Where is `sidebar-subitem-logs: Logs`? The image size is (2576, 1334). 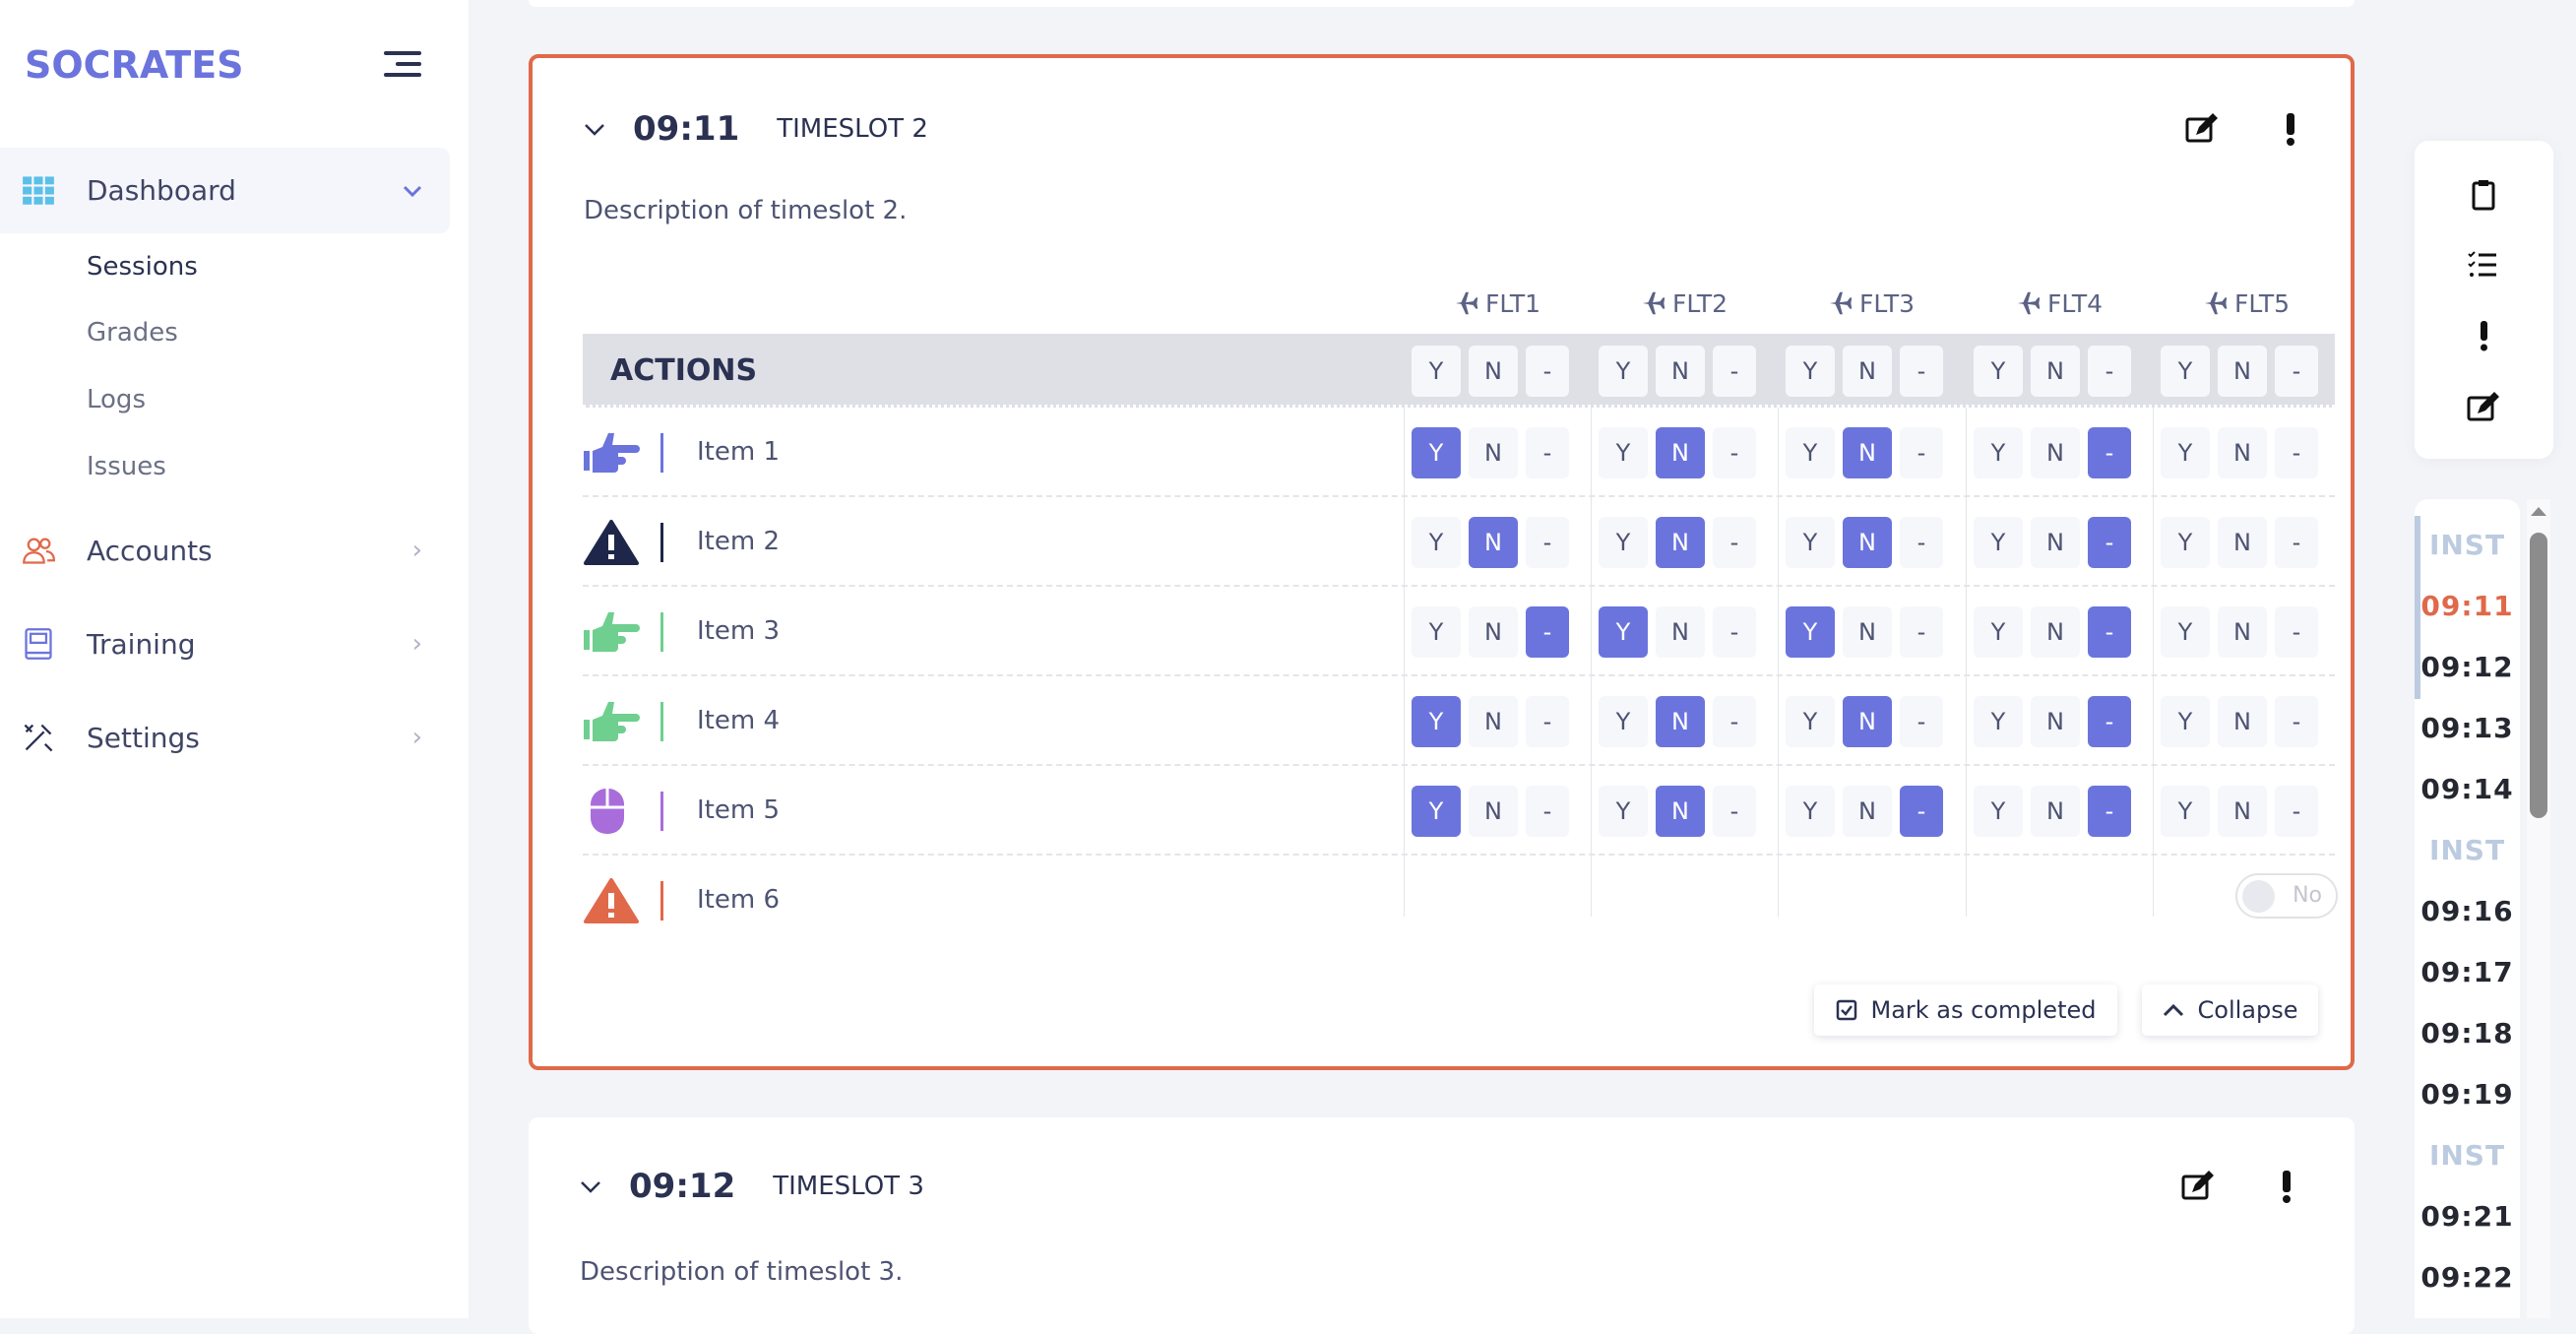 sidebar-subitem-logs: Logs is located at coordinates (117, 399).